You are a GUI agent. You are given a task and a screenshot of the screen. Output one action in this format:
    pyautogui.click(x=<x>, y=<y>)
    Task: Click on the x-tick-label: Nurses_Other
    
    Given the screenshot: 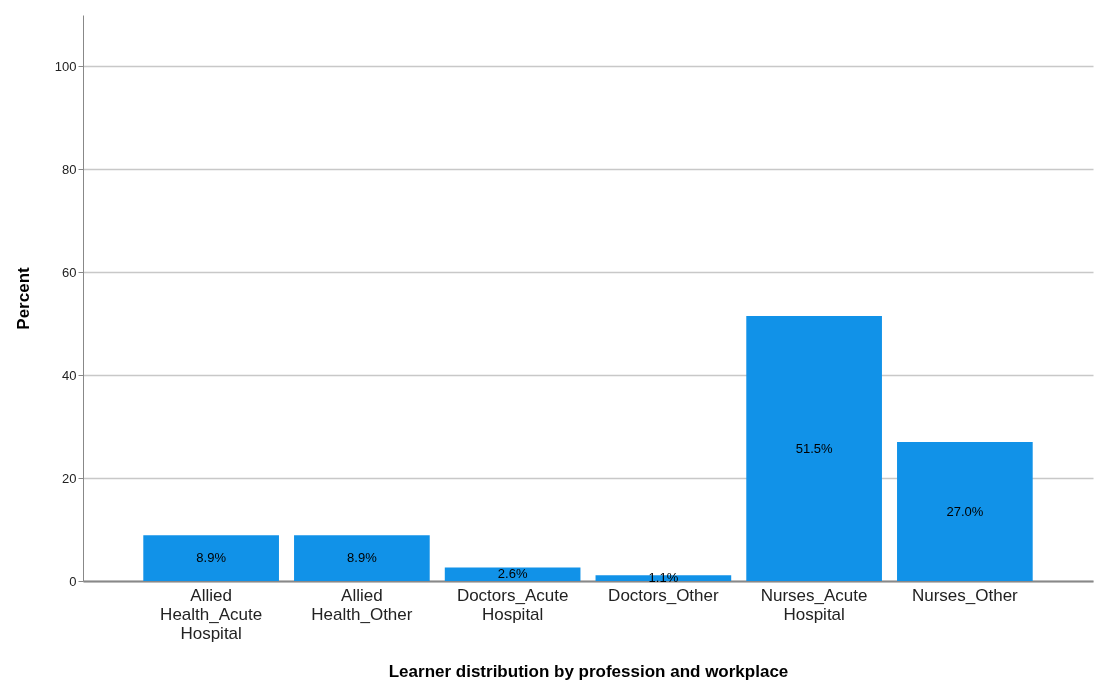 What is the action you would take?
    pyautogui.click(x=965, y=595)
    